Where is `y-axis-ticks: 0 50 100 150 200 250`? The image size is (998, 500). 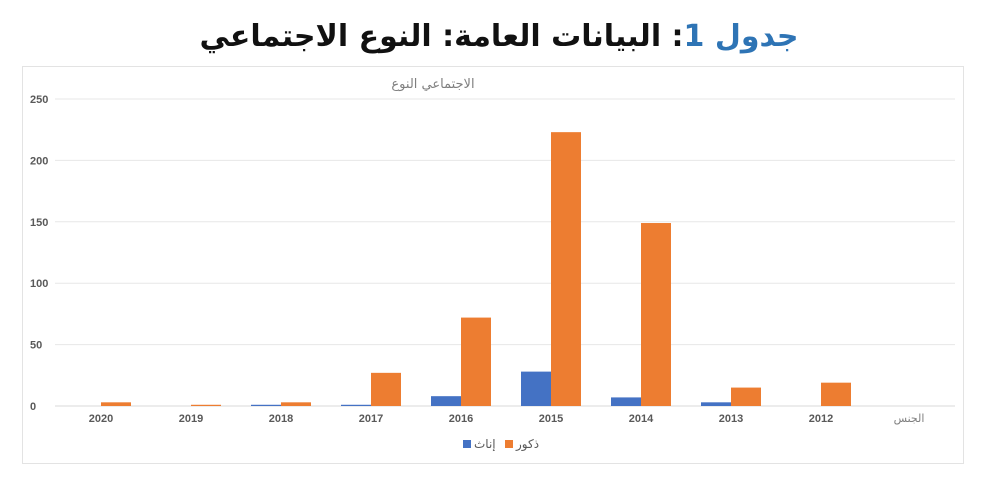 y-axis-ticks: 0 50 100 150 200 250 is located at coordinates (39, 253).